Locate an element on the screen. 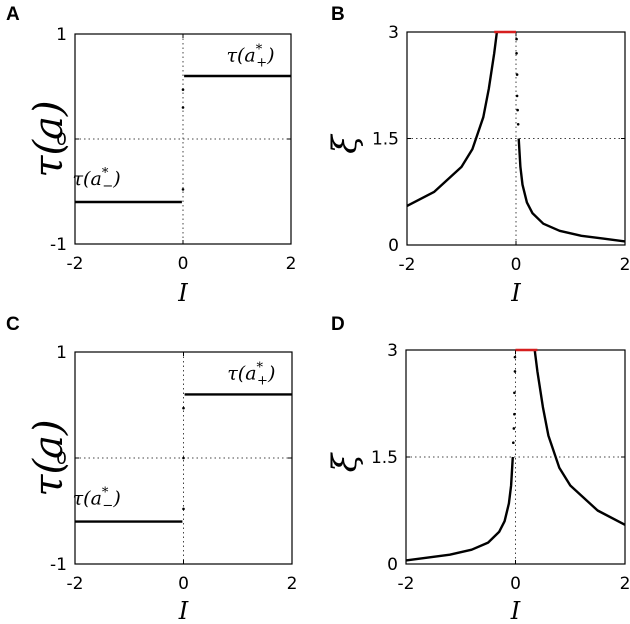 This screenshot has width=630, height=624. panel-letter: B is located at coordinates (338, 14).